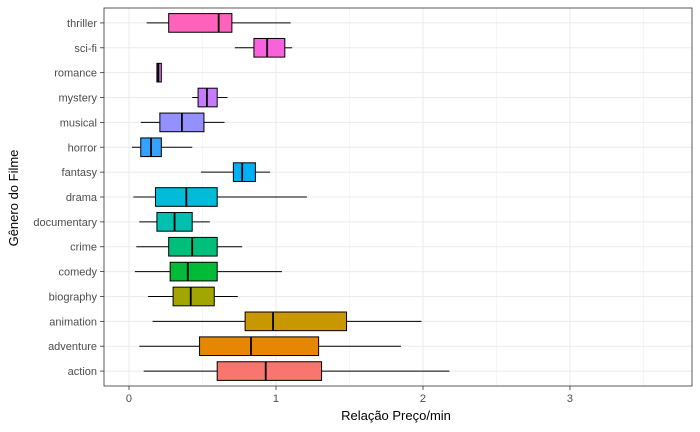 The width and height of the screenshot is (700, 432). I want to click on box-fantasy, so click(236, 172).